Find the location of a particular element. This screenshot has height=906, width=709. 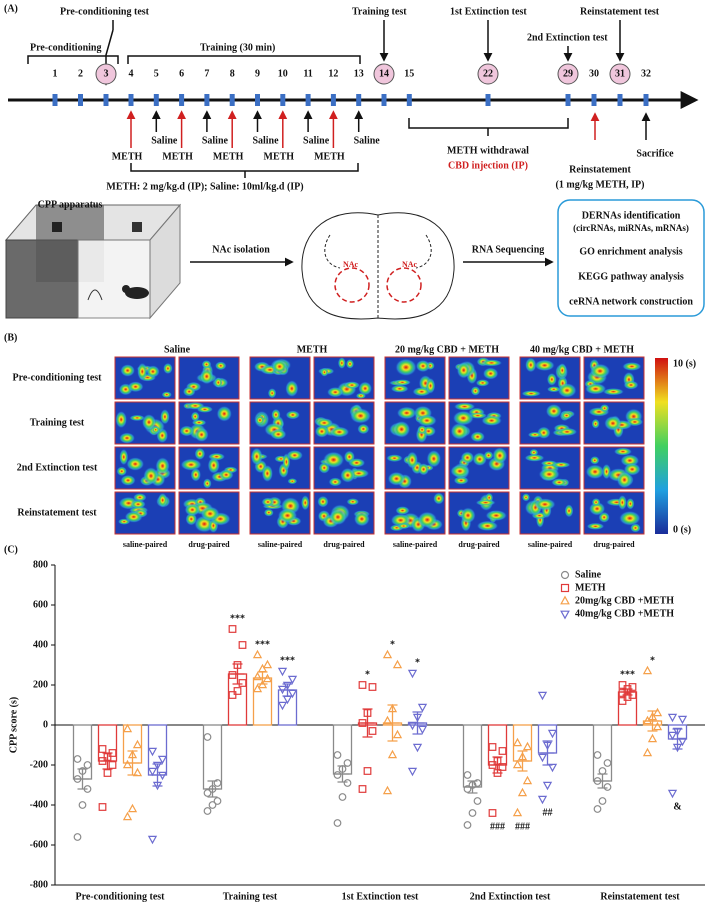

brain-section is located at coordinates (378, 266).